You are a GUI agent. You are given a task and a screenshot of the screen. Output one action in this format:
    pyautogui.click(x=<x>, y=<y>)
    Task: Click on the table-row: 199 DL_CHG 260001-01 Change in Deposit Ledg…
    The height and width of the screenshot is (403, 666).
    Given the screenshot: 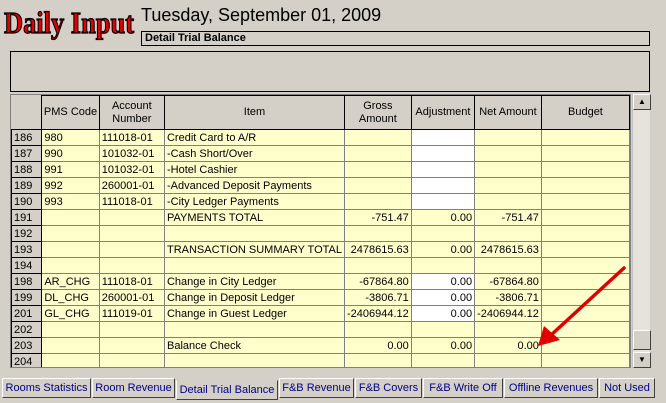 What is the action you would take?
    pyautogui.click(x=320, y=297)
    